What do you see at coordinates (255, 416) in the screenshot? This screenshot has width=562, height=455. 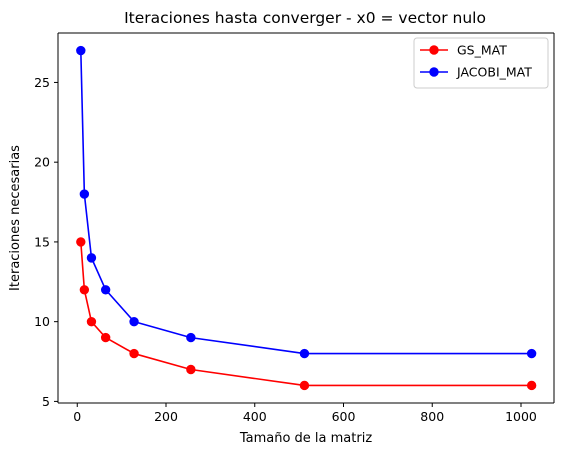 I see `x-tick-label: 400` at bounding box center [255, 416].